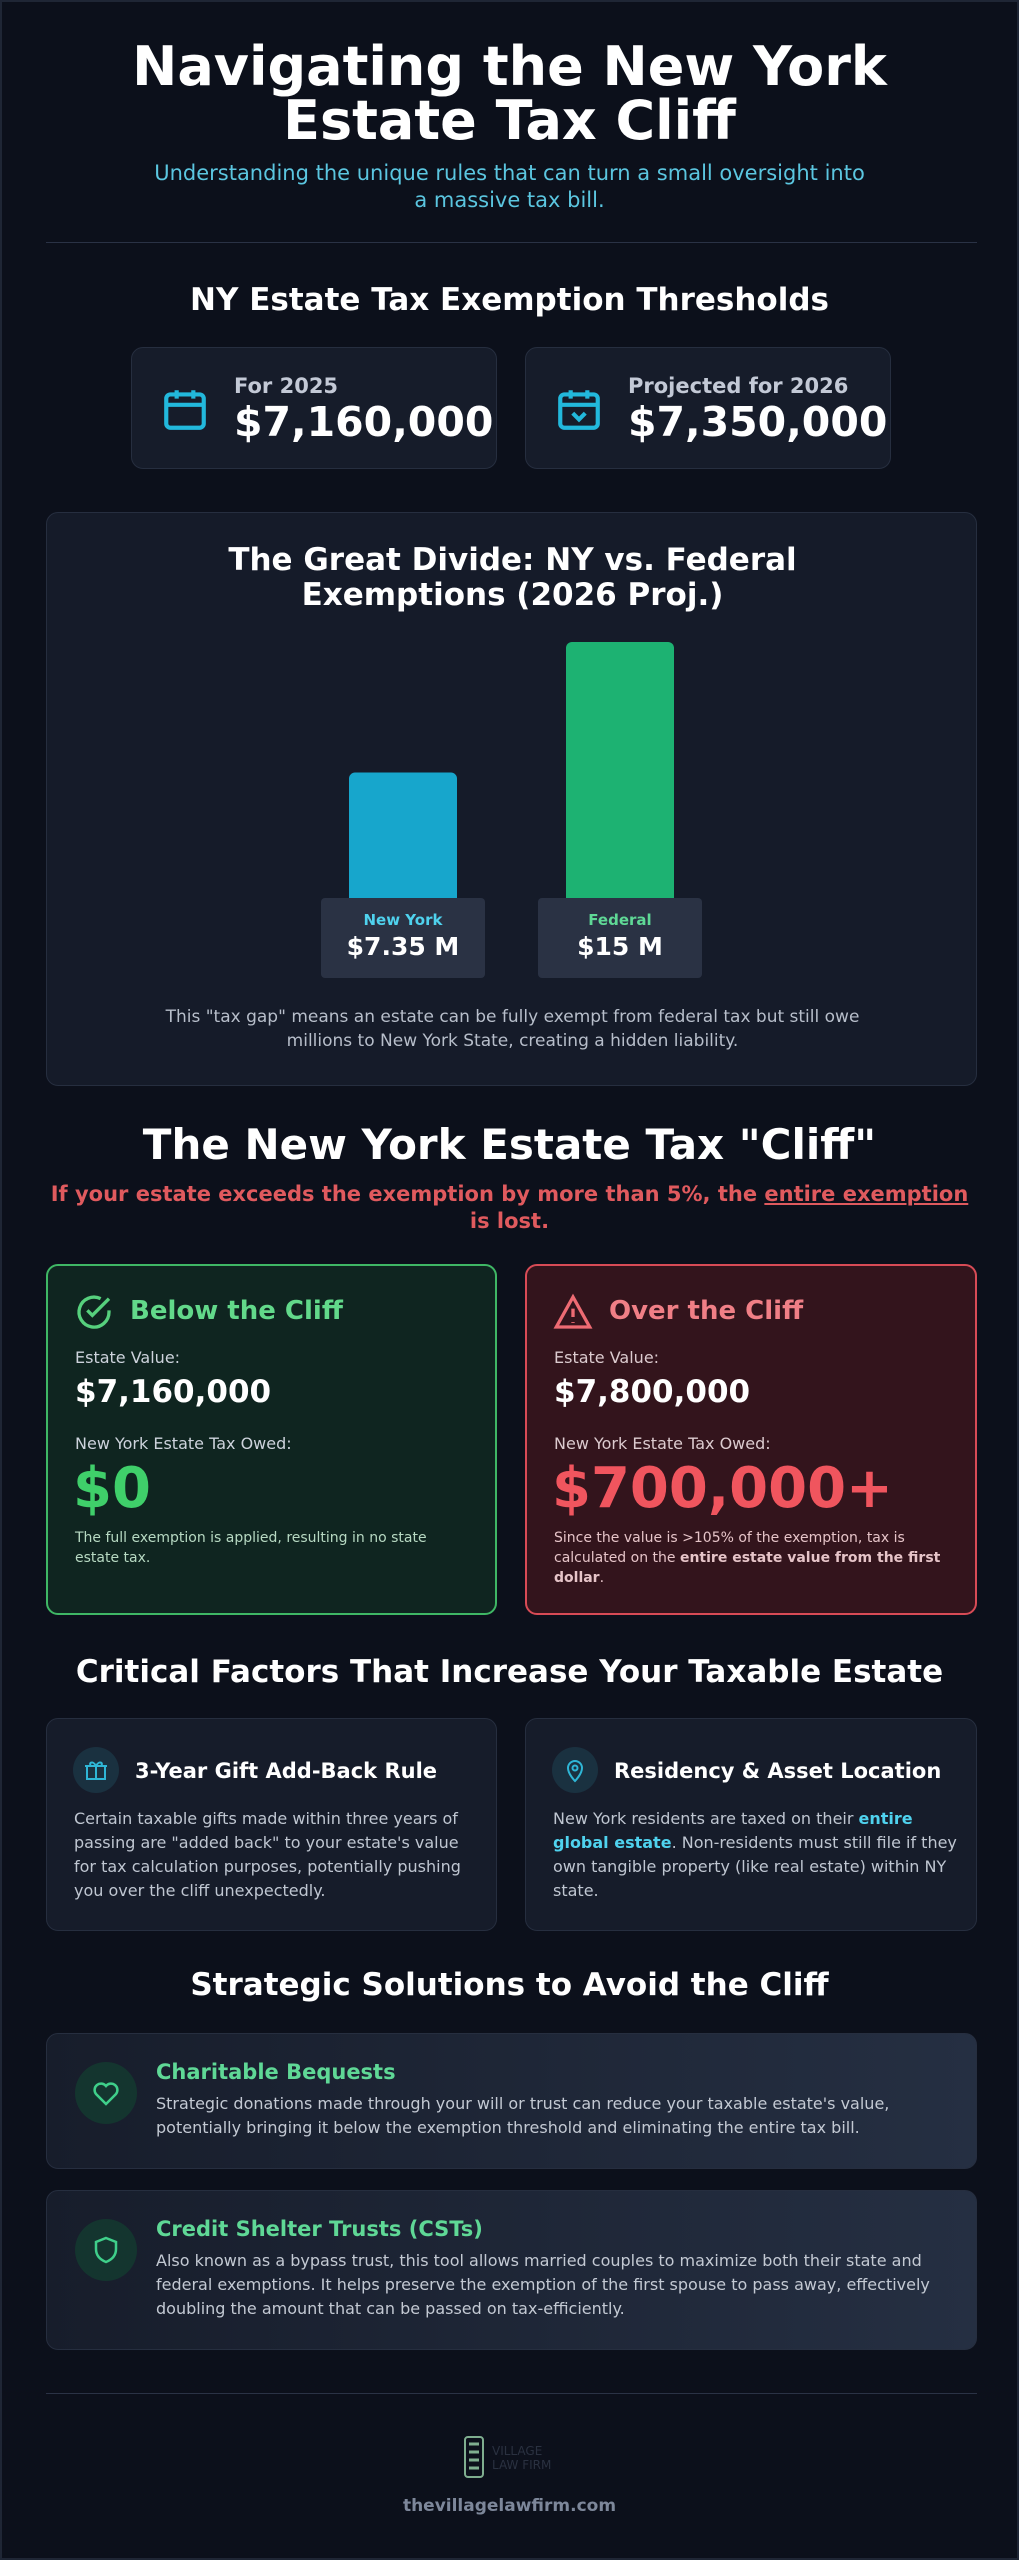  Describe the element at coordinates (509, 93) in the screenshot. I see `title: Navigating the New York Estate Tax Cliff` at that location.